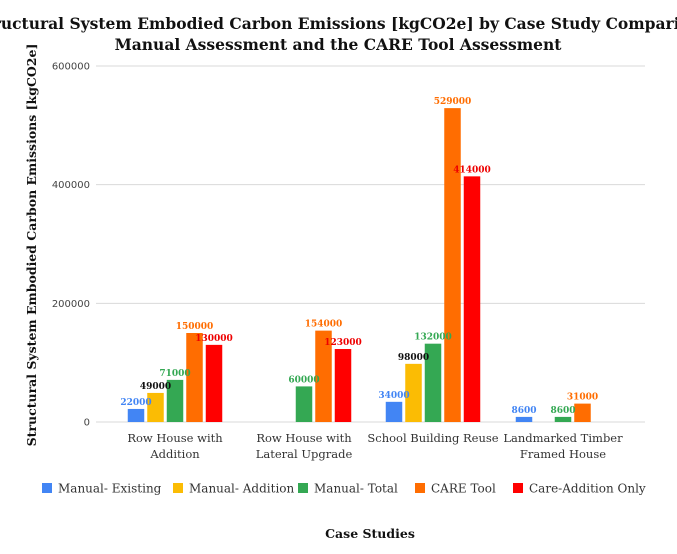  I want to click on category-label: Addition, so click(174, 454).